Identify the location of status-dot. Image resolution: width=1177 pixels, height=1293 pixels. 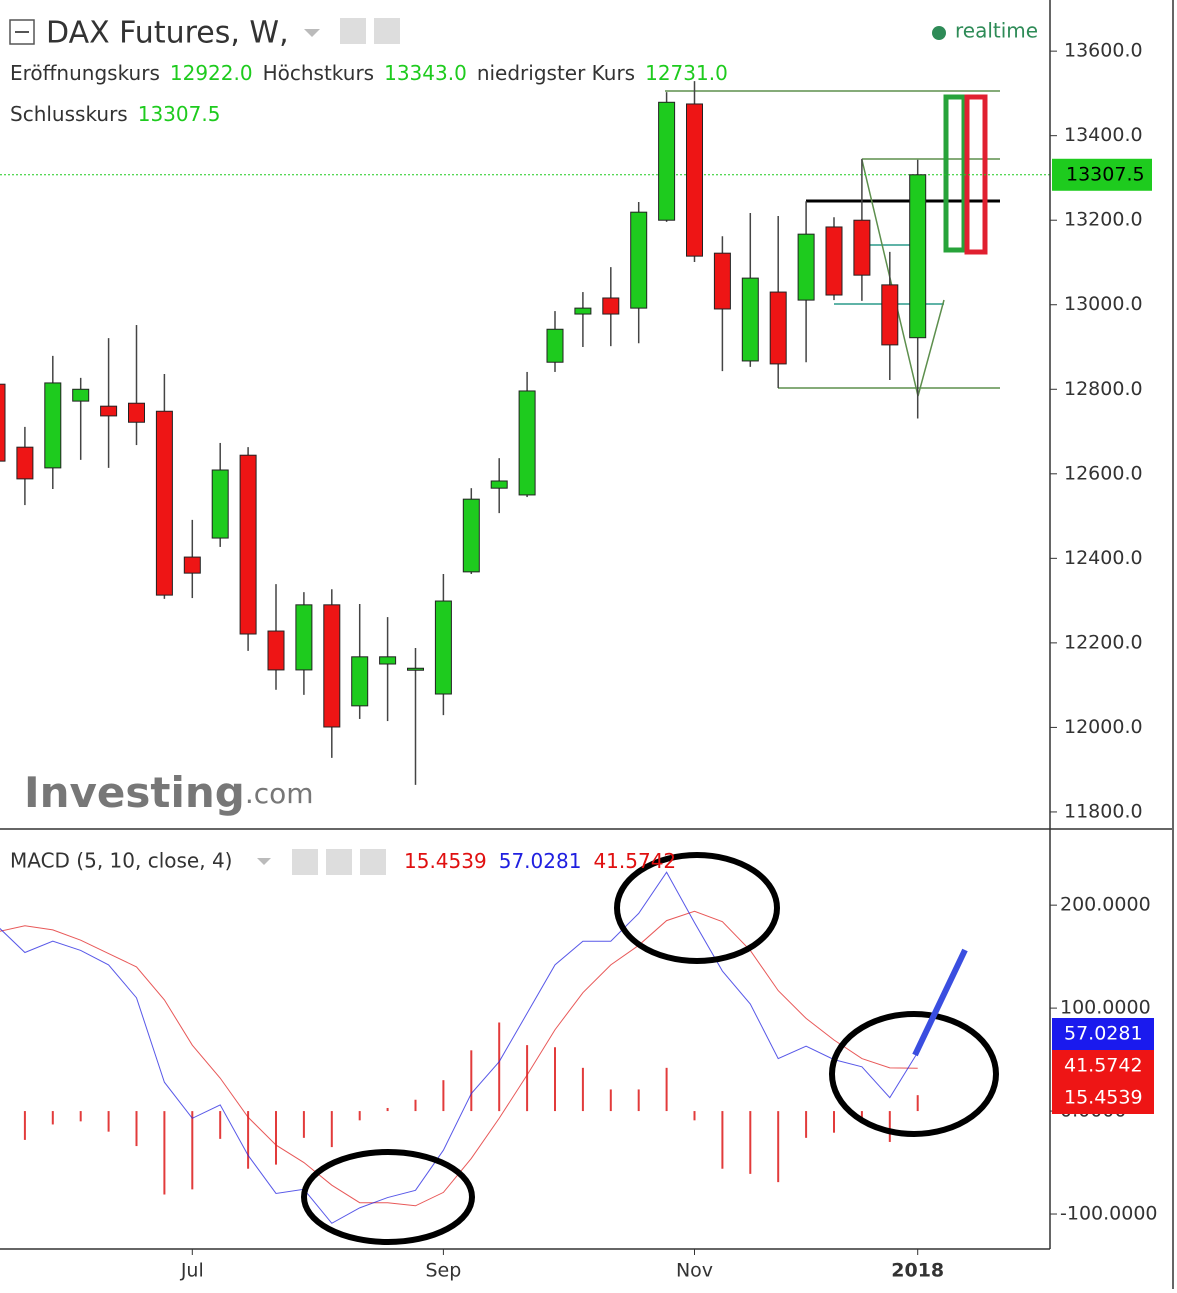
(939, 33).